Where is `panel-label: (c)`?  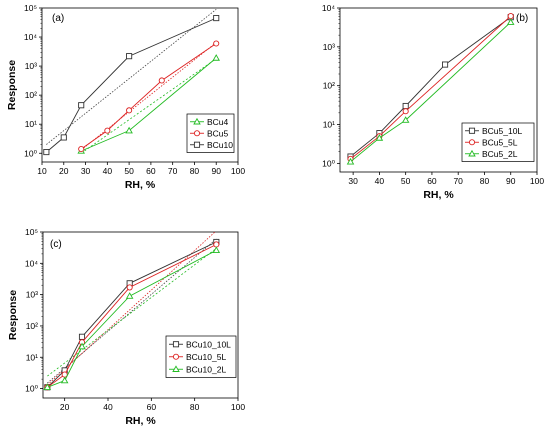
panel-label: (c) is located at coordinates (56, 244).